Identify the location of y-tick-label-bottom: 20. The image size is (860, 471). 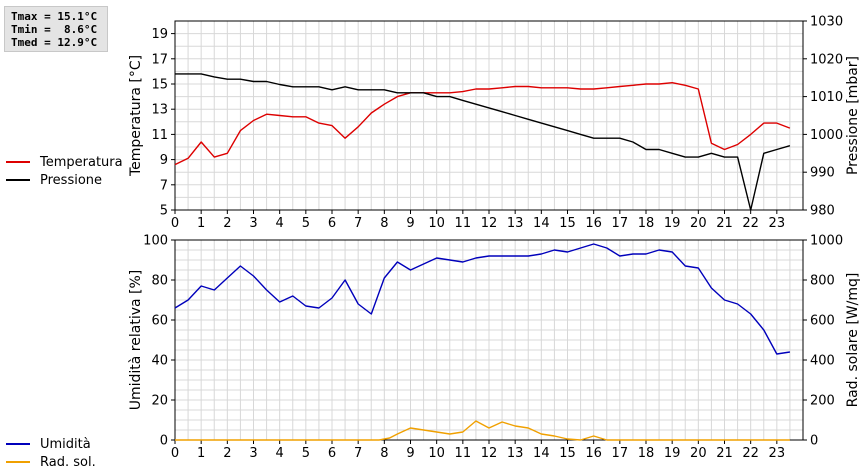
(159, 401).